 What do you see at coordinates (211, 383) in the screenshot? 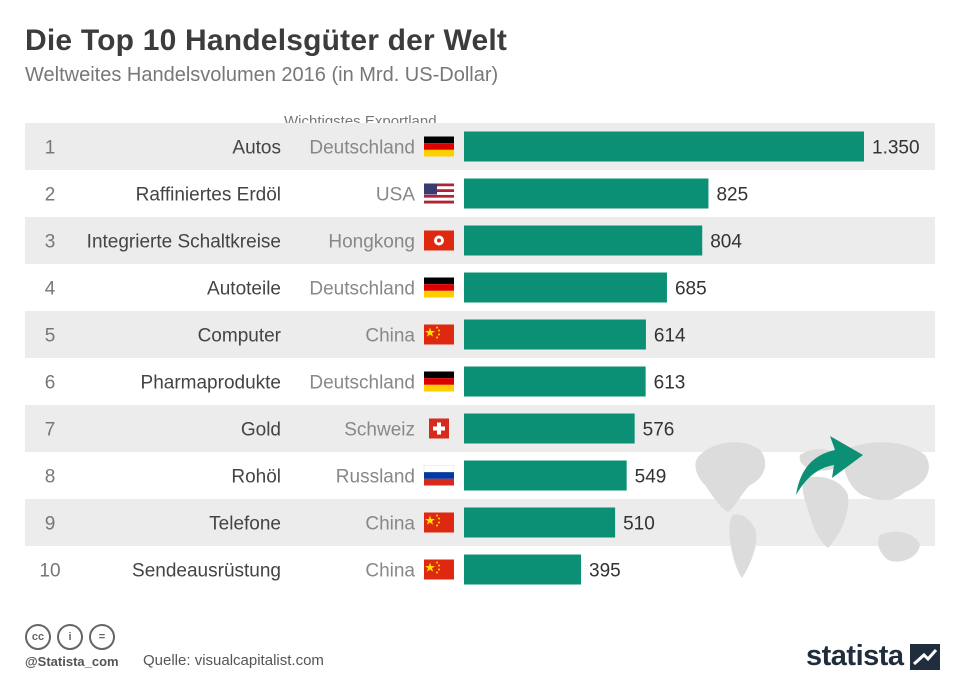
I see `category-label: Pharmaprodukte` at bounding box center [211, 383].